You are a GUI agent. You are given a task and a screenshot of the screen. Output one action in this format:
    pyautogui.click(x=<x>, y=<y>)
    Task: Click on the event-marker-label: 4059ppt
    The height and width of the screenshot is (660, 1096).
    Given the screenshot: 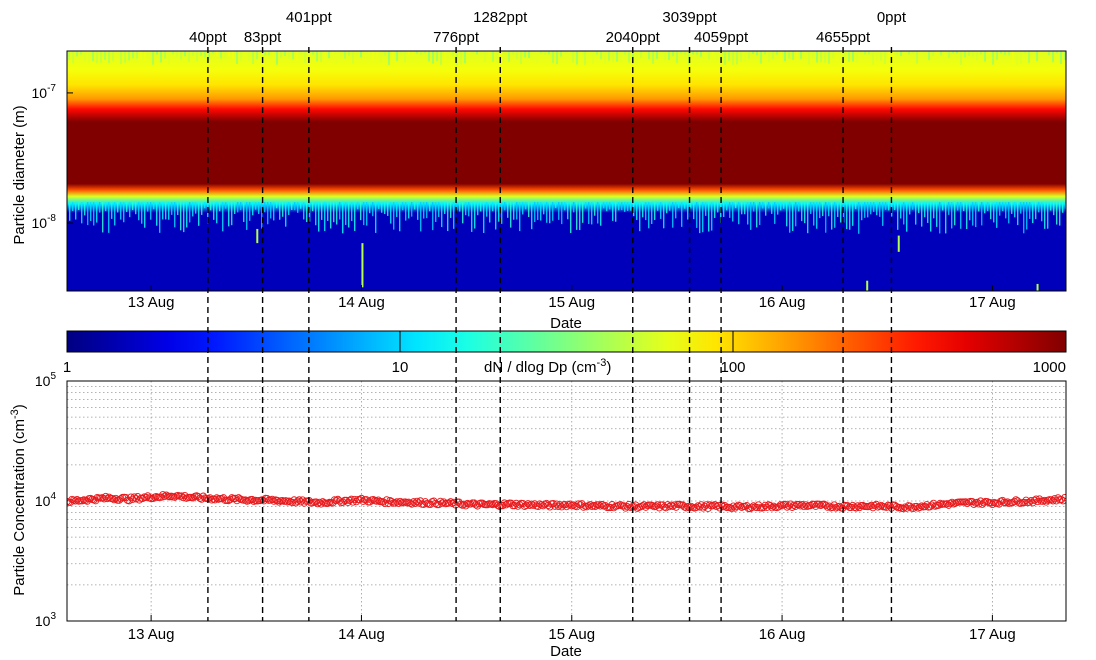 What is the action you would take?
    pyautogui.click(x=721, y=37)
    